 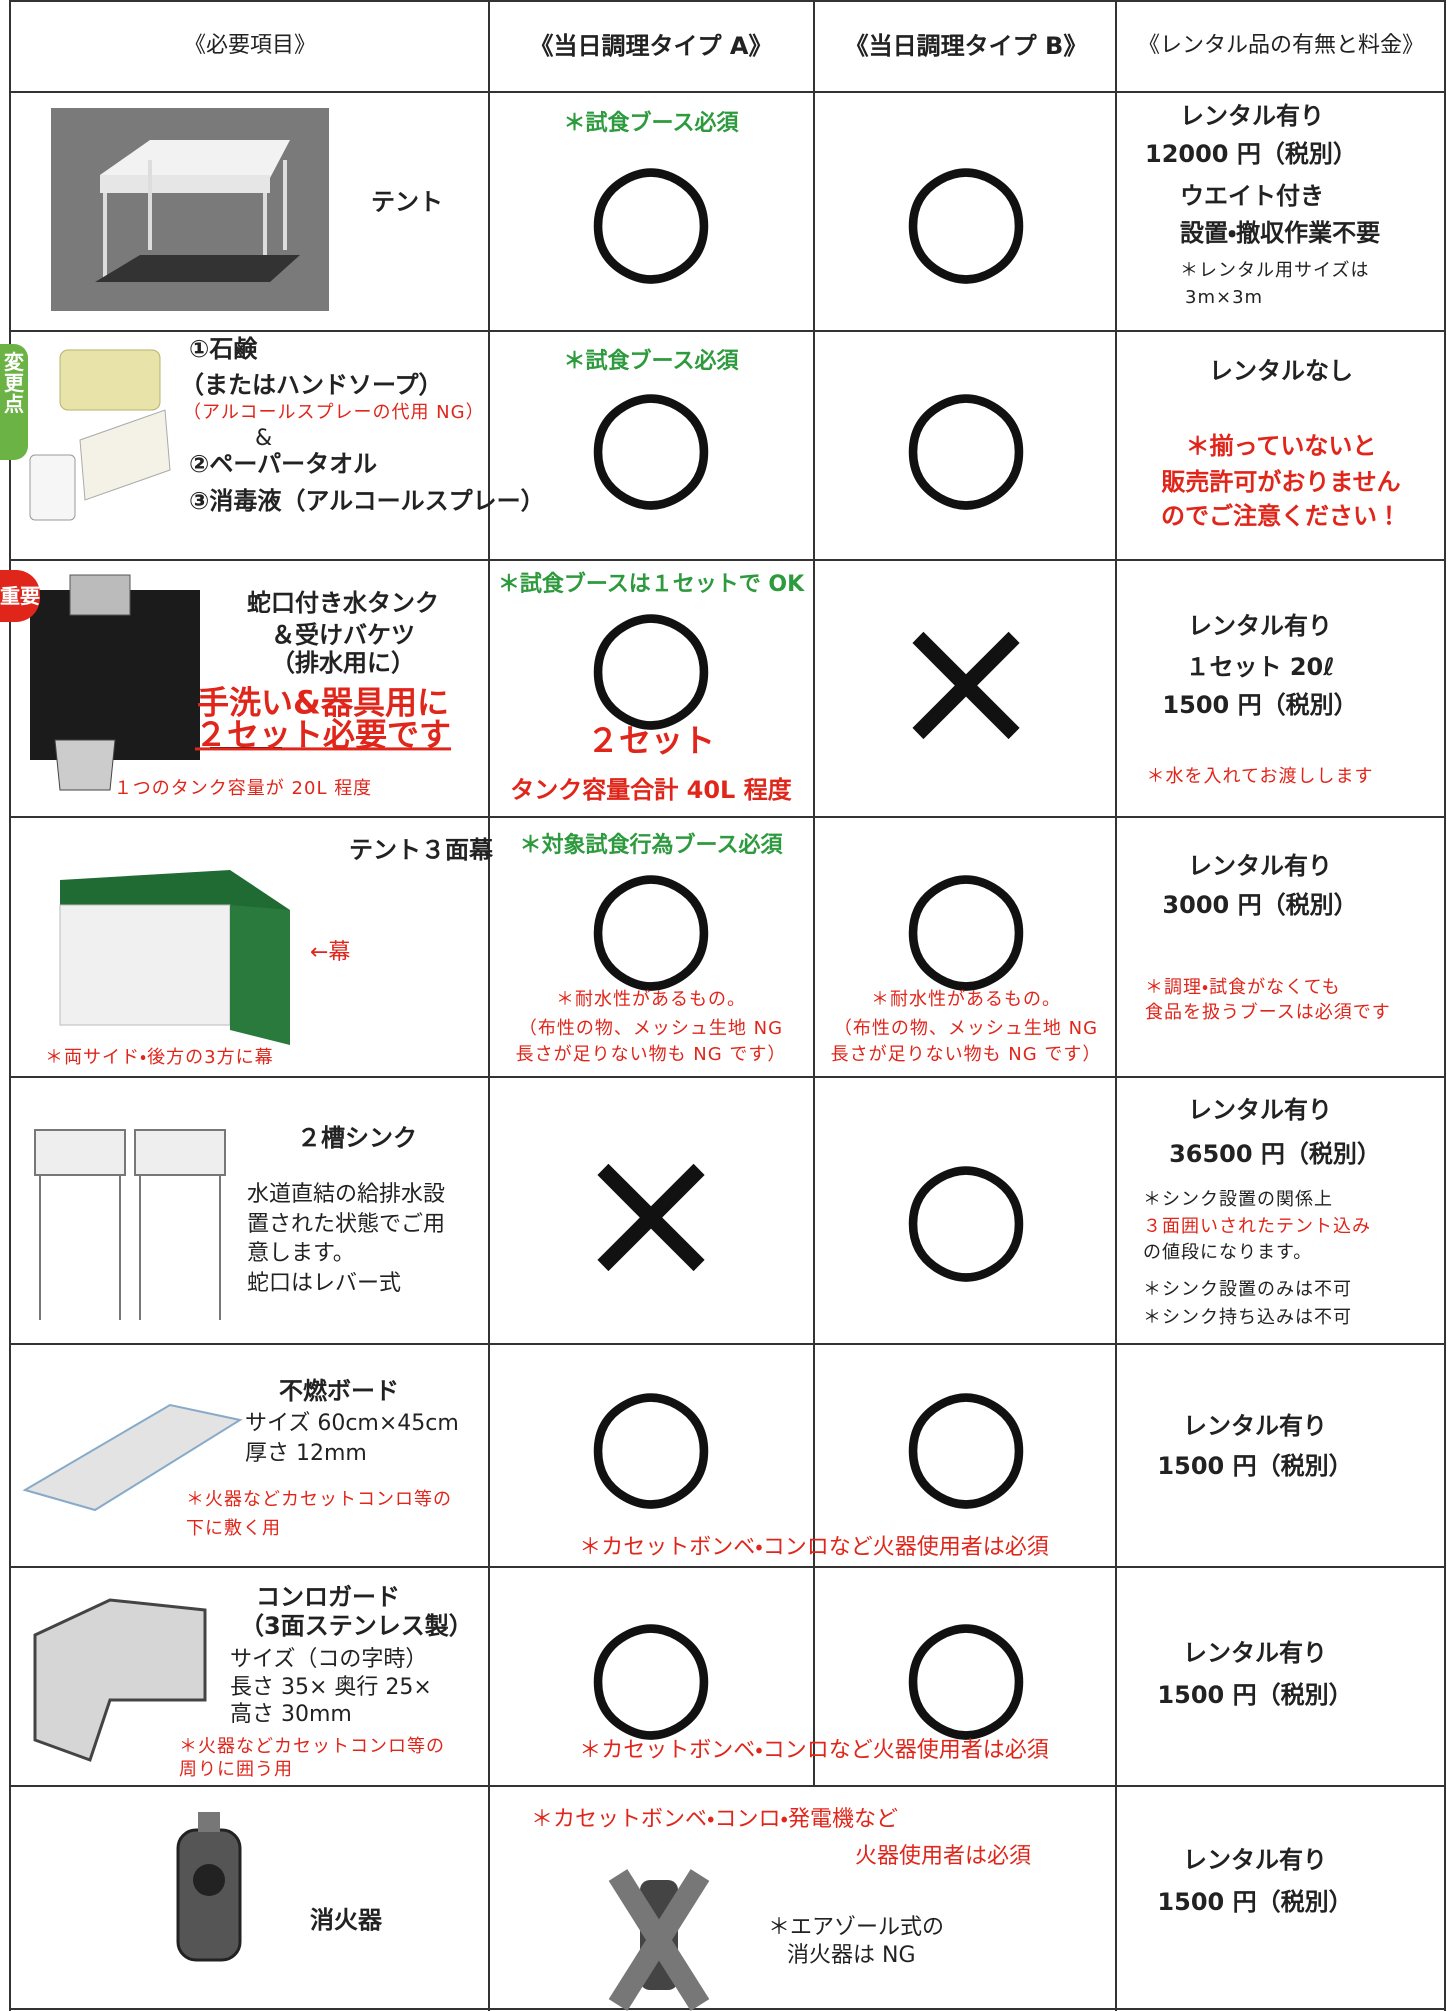 I want to click on cell-text: ウエイト付き, so click(x=1252, y=195).